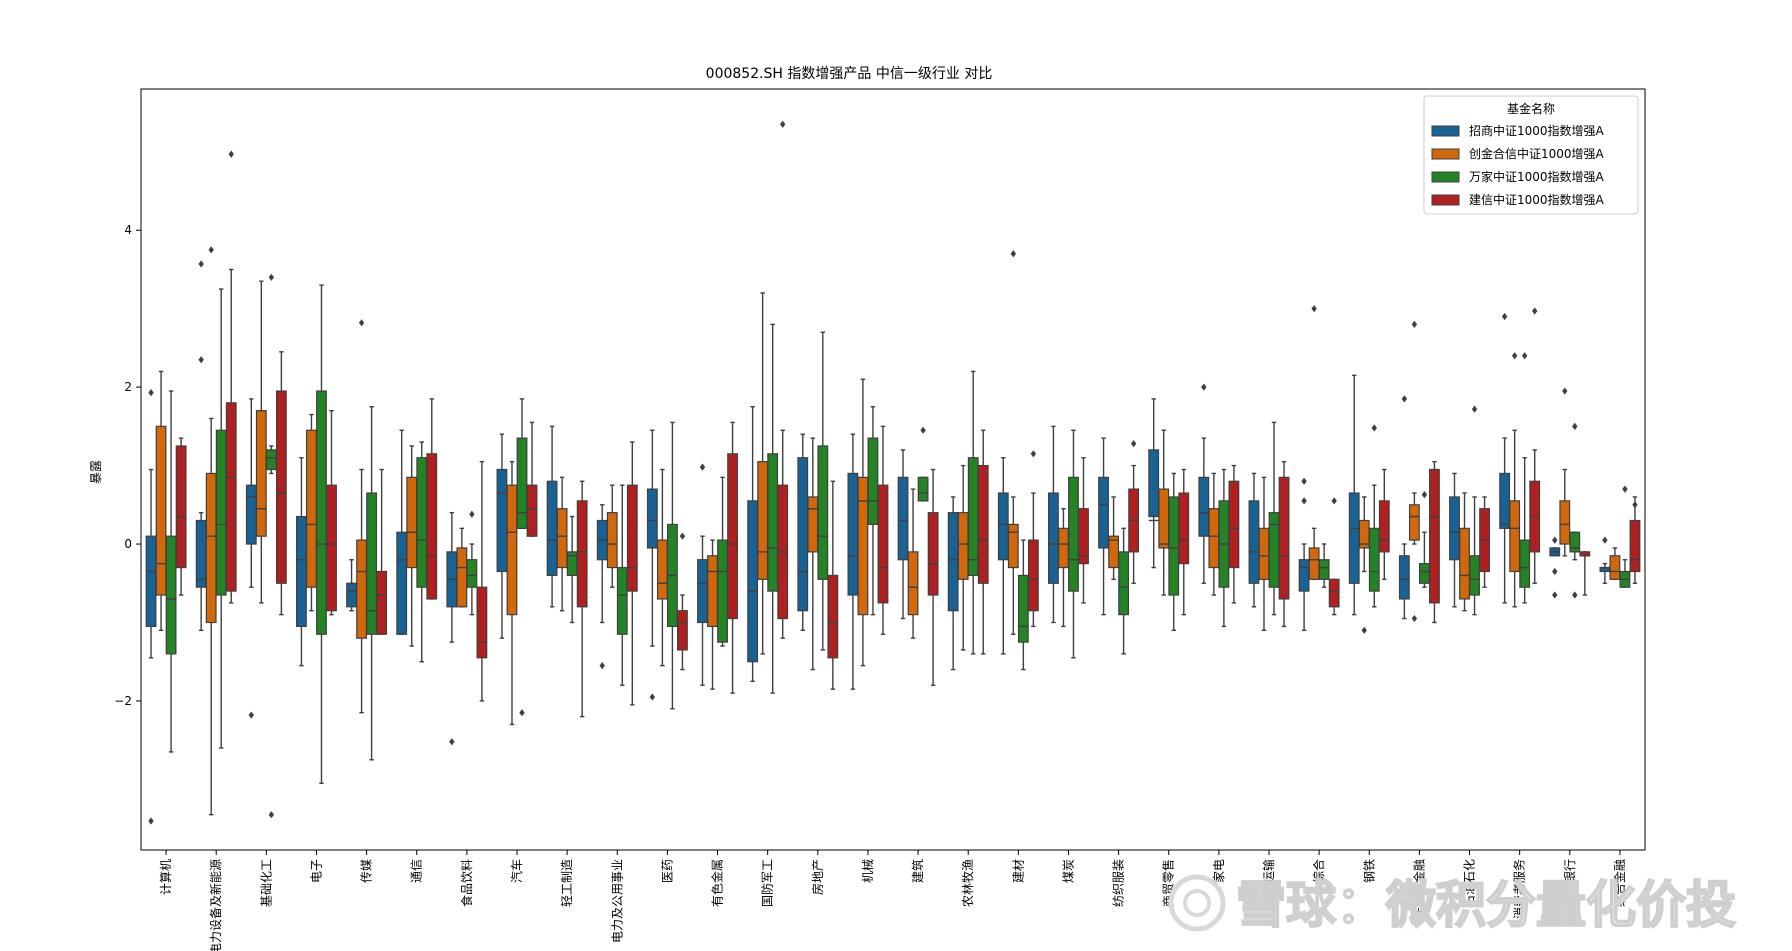 The image size is (1792, 951). Describe the element at coordinates (1470, 883) in the screenshot. I see `x-tick-label: 石油石化` at that location.